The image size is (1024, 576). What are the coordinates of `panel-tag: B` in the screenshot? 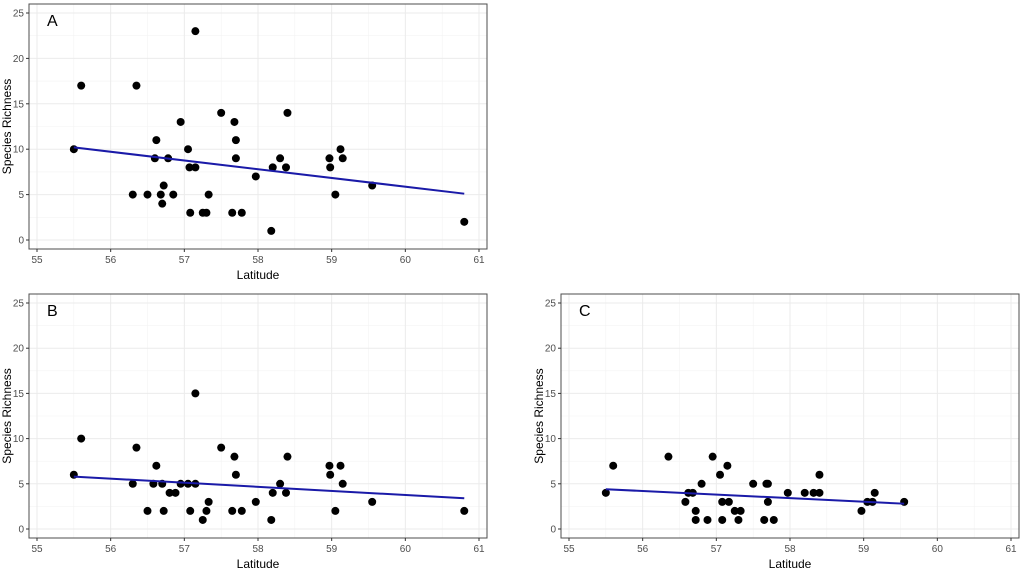 It's located at (52, 311).